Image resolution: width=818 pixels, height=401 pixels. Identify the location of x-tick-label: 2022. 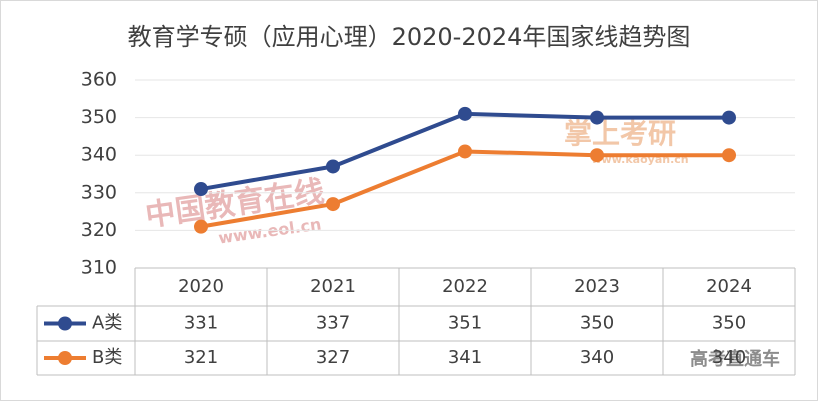
(465, 286).